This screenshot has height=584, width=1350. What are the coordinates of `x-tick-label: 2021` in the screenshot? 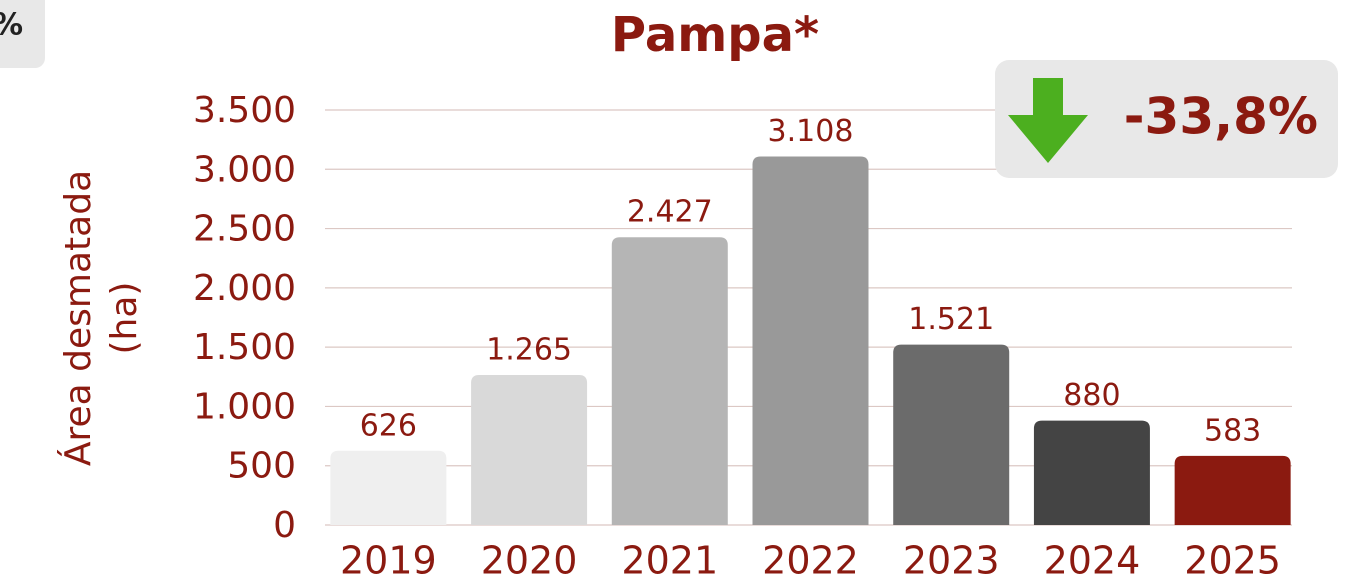 It's located at (669, 561).